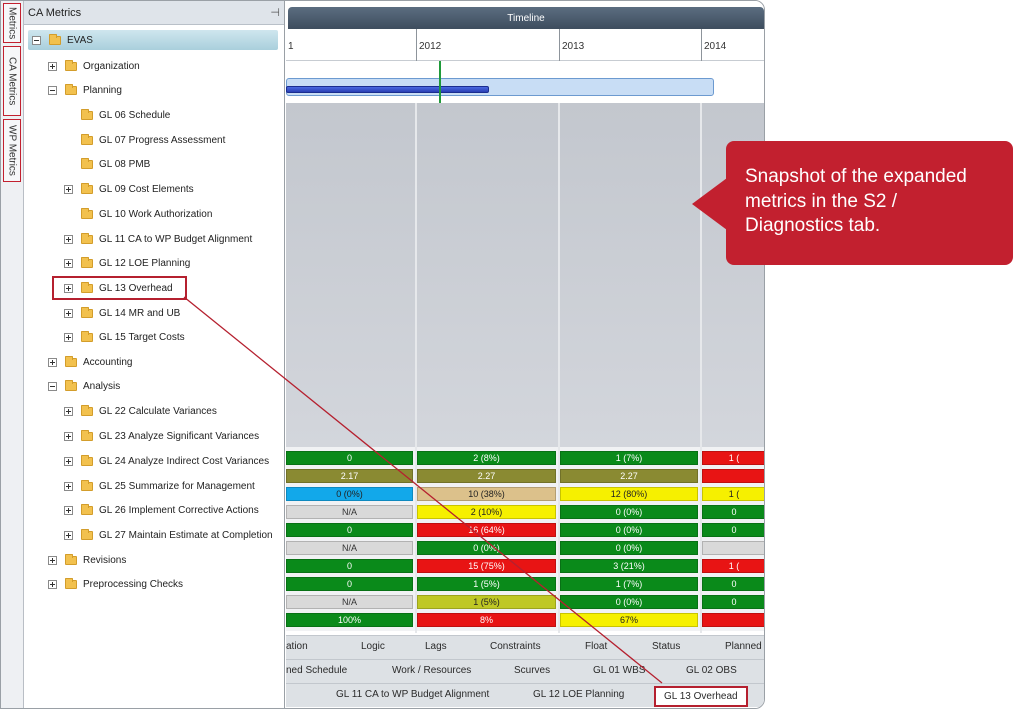  I want to click on metric-tab: Logic, so click(373, 646).